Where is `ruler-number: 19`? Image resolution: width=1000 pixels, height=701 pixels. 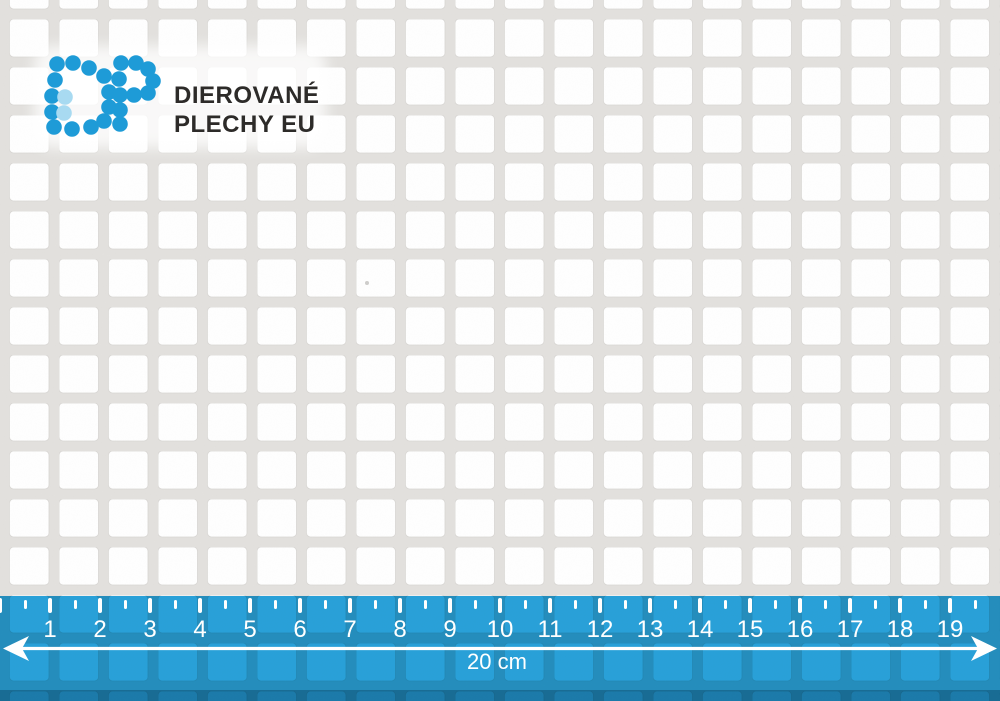 ruler-number: 19 is located at coordinates (950, 629).